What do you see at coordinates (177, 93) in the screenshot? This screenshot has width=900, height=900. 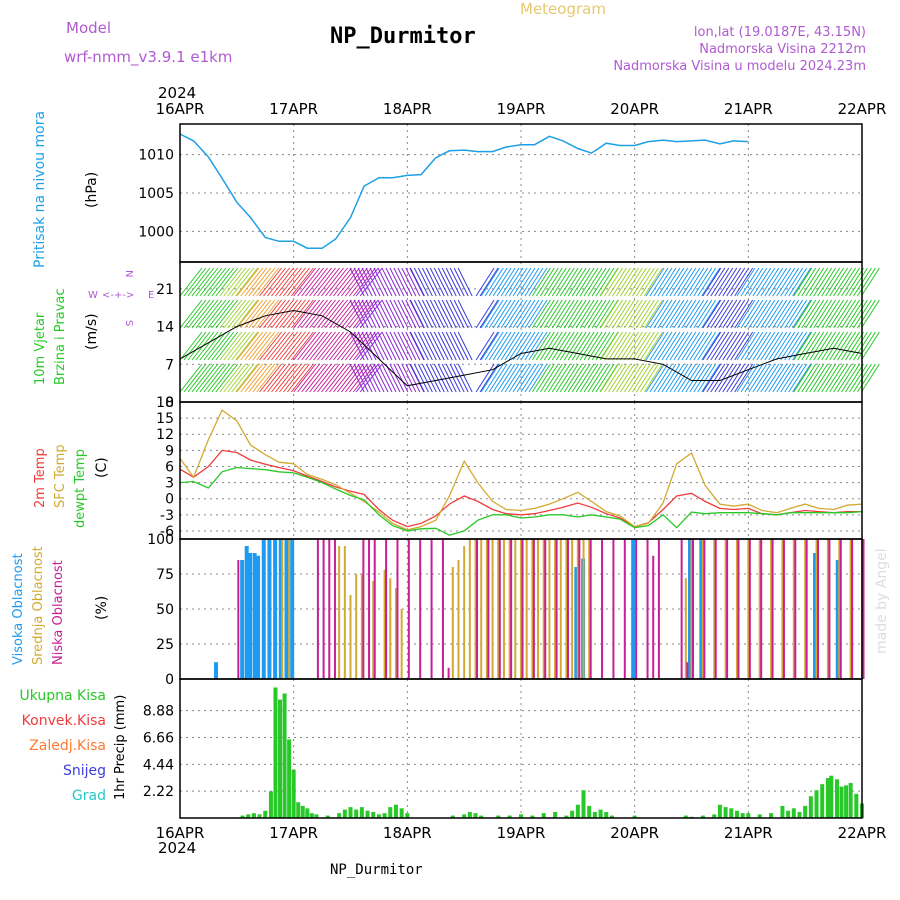 I see `year-top: 2024` at bounding box center [177, 93].